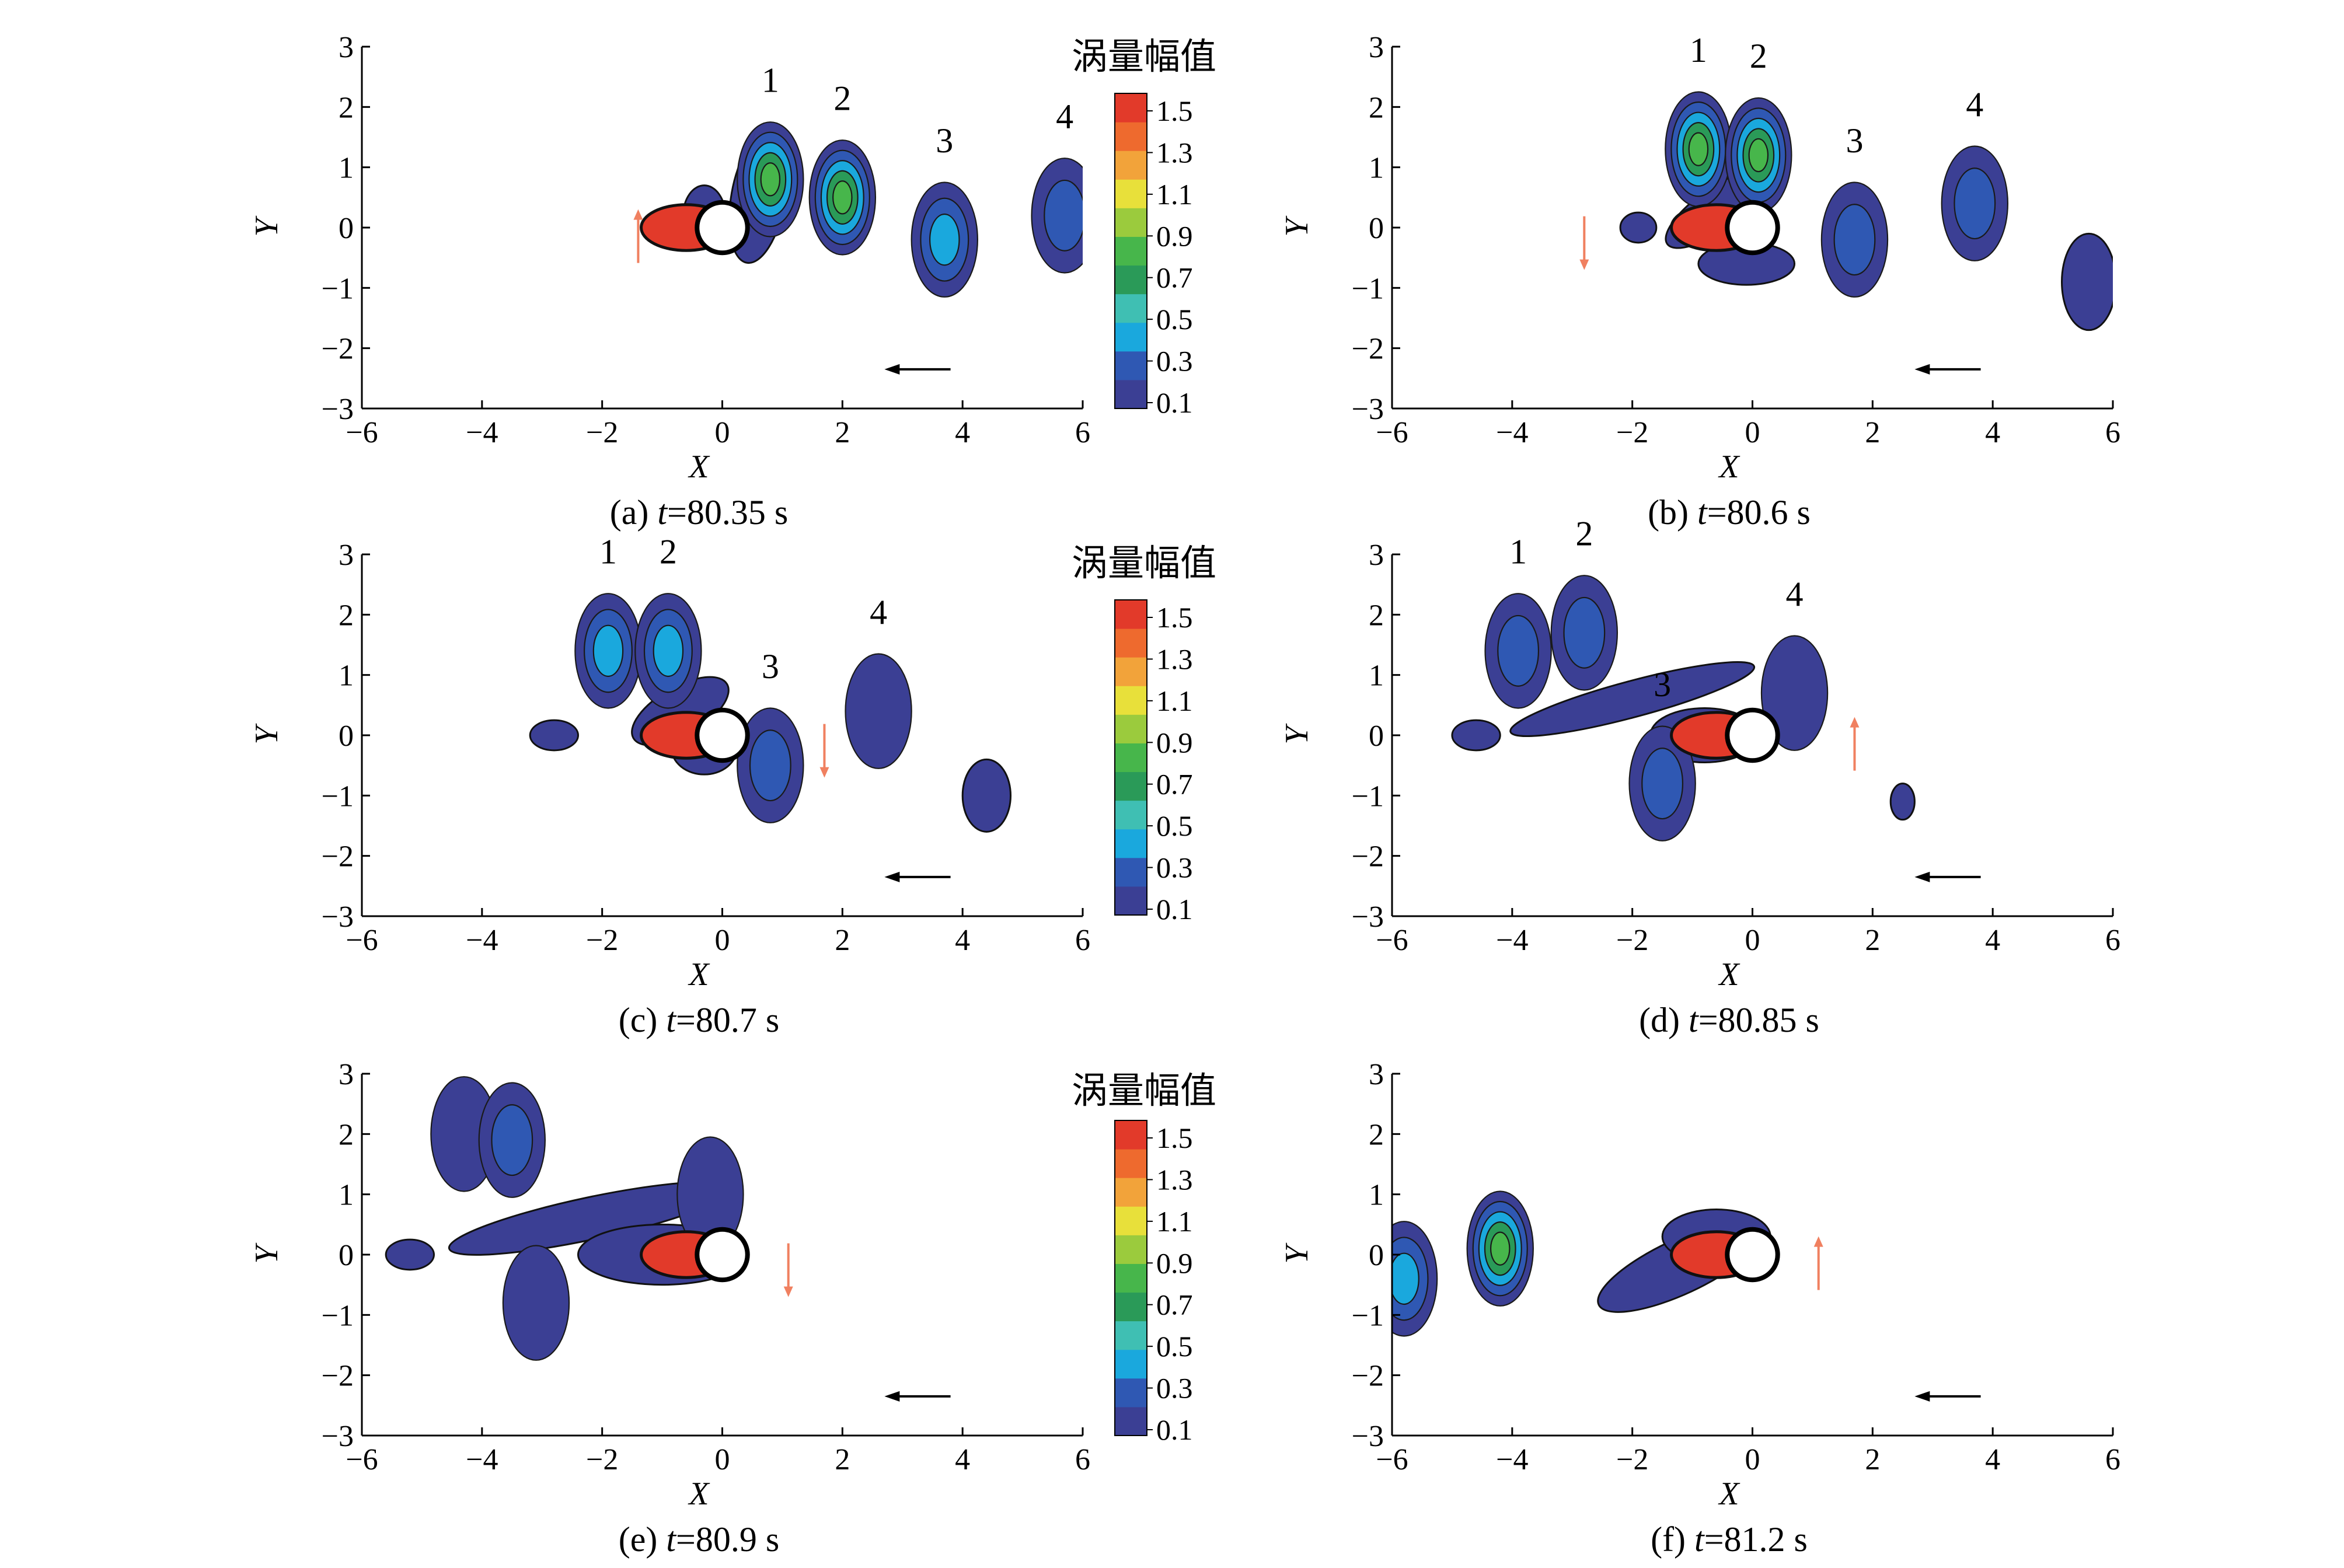 This screenshot has height=1568, width=2344. I want to click on panel-a: −6 −4 −2 0 2 4 6 −3 −2 −1 0 1 2 3 X Y (a) t=80.35 s 1 2 3 4, so click(670, 281).